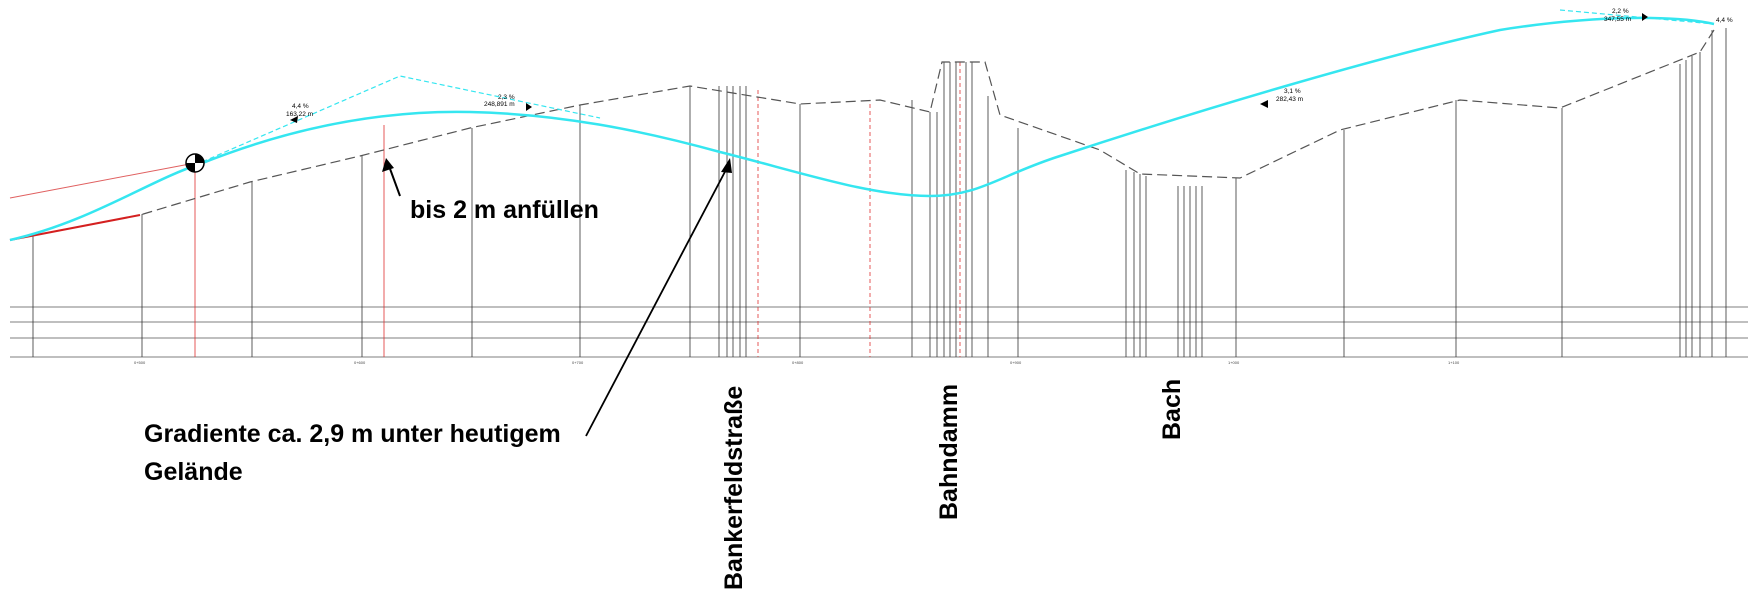  I want to click on station-label: 1+000, so click(1234, 362).